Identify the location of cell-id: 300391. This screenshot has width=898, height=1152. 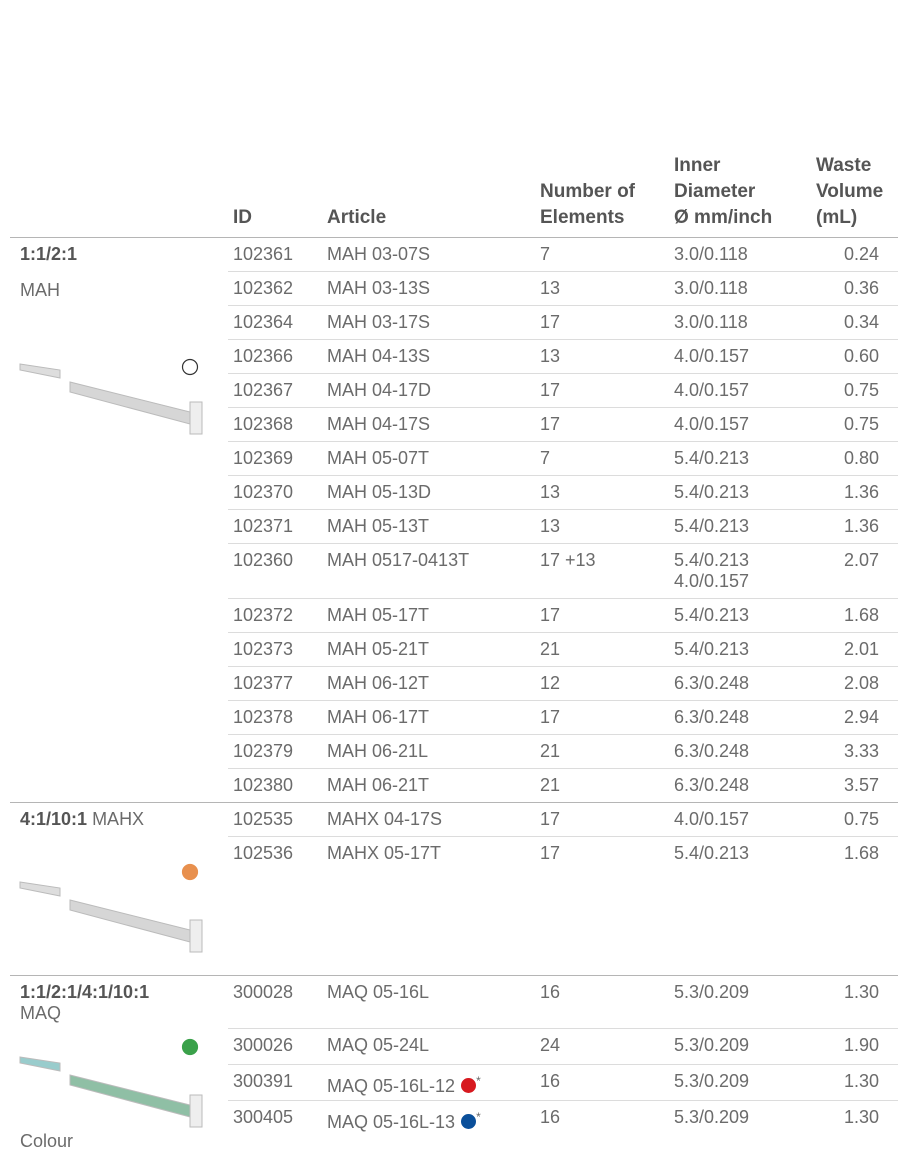
(263, 1081).